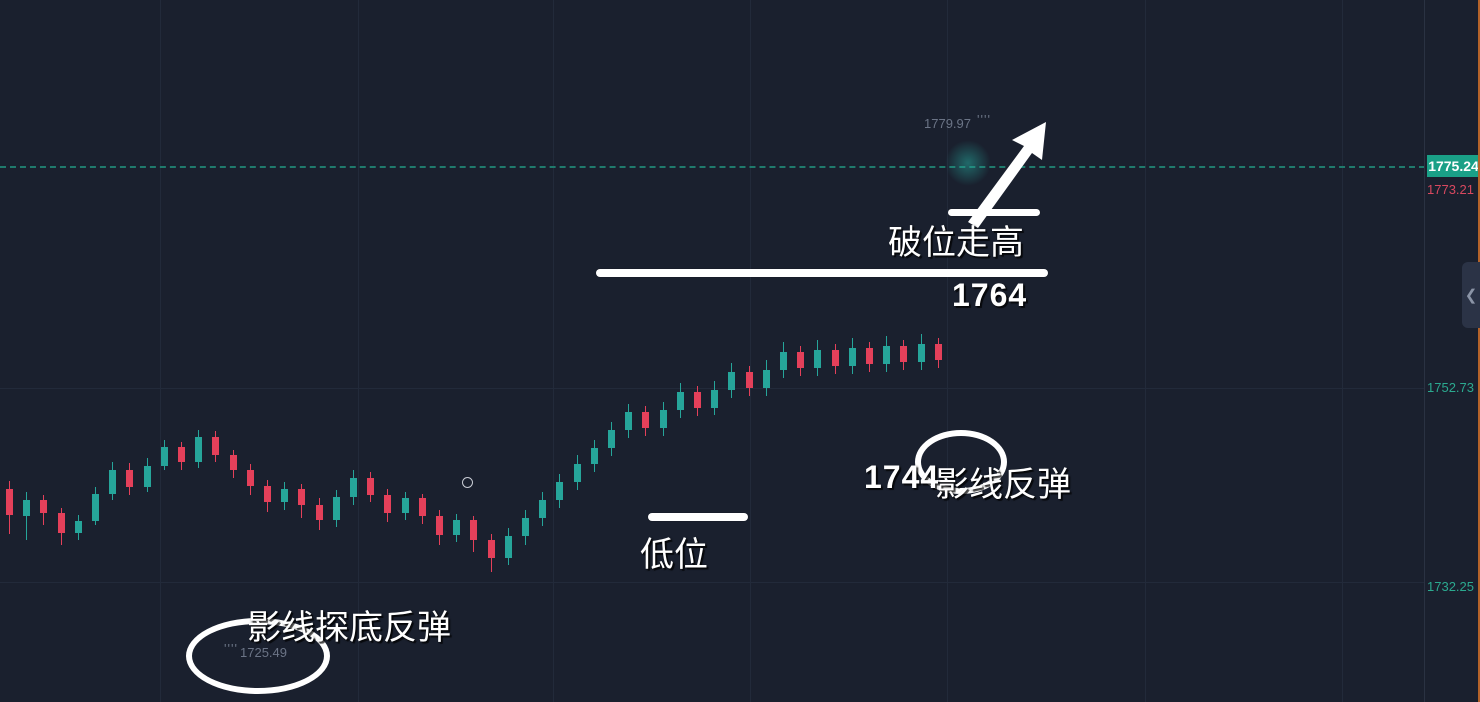 The width and height of the screenshot is (1480, 702). What do you see at coordinates (258, 656) in the screenshot?
I see `ellipse-lower` at bounding box center [258, 656].